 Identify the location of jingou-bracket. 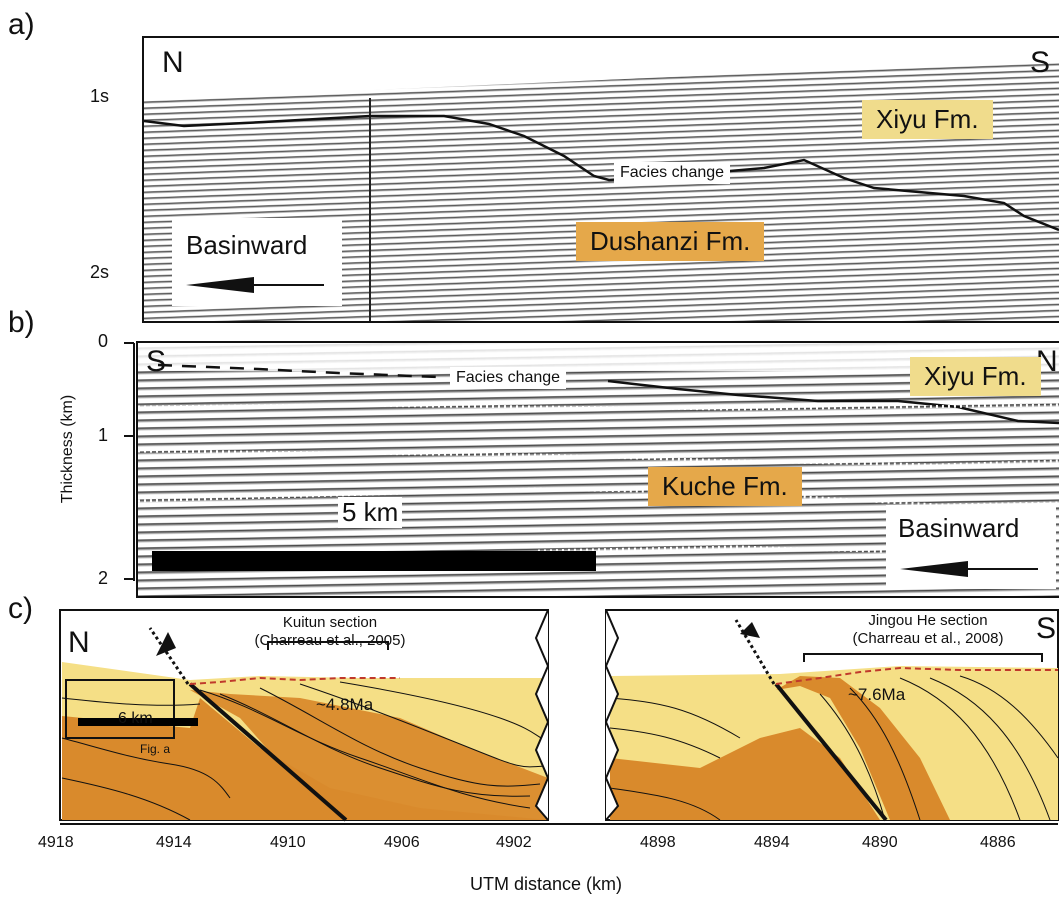
(923, 657).